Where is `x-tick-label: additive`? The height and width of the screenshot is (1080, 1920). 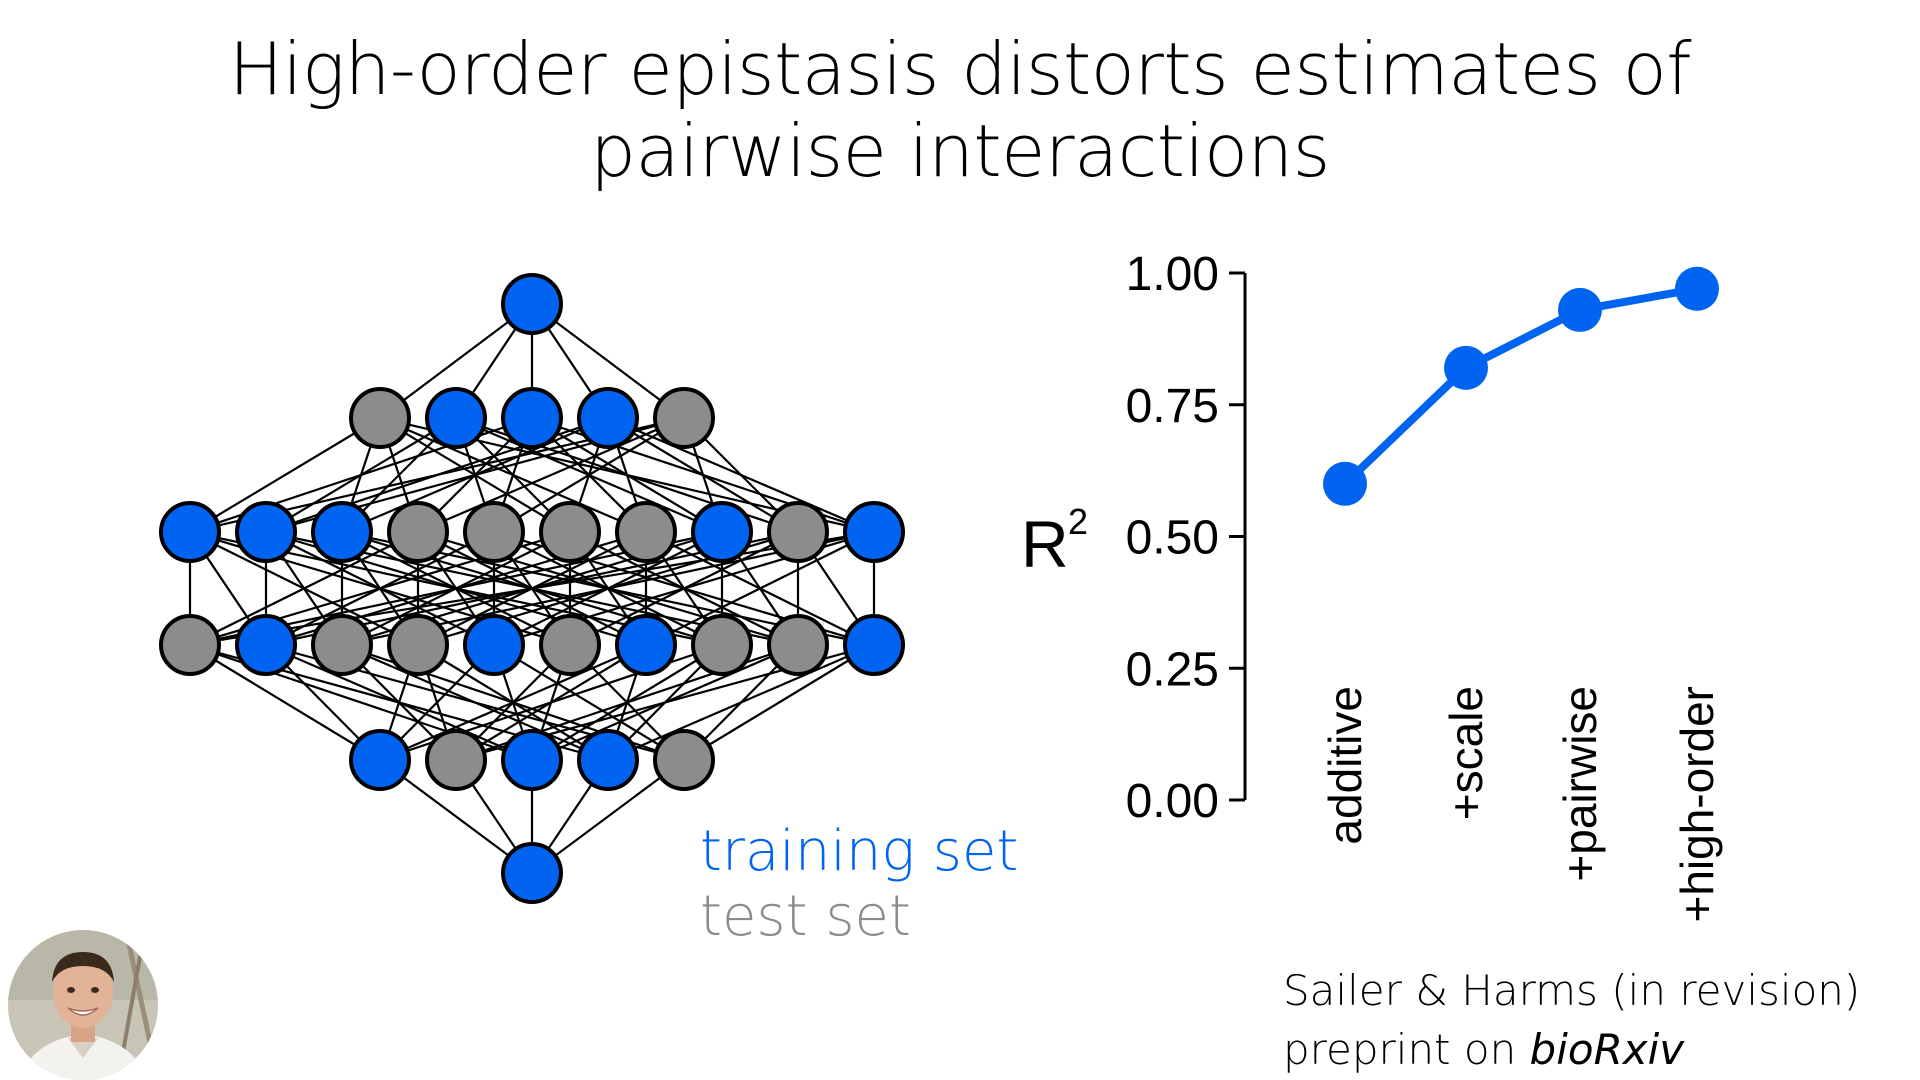 x-tick-label: additive is located at coordinates (1345, 765).